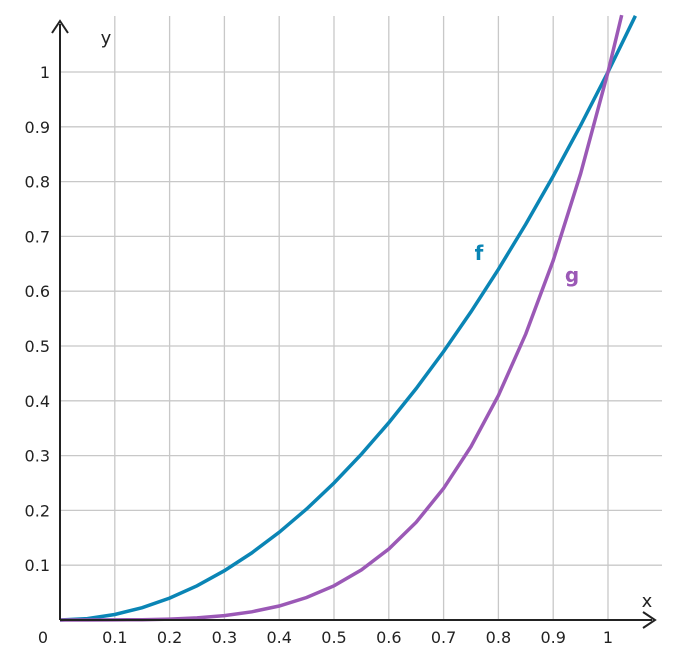 This screenshot has width=680, height=668. What do you see at coordinates (333, 637) in the screenshot?
I see `x-tick-label: 0.5` at bounding box center [333, 637].